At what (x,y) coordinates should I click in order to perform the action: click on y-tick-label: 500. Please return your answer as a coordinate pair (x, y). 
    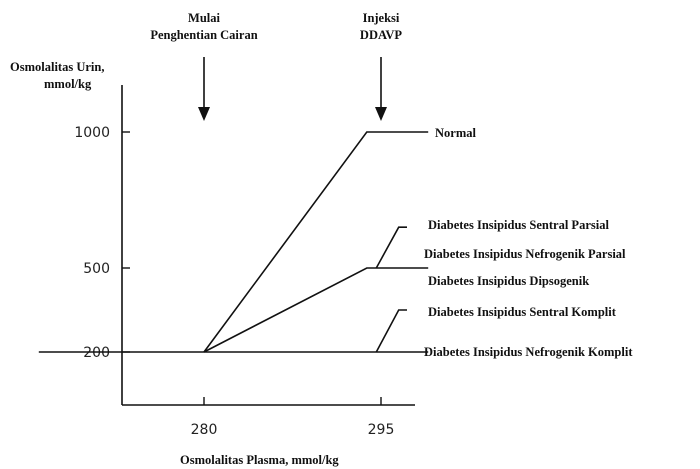
    Looking at the image, I should click on (96, 269).